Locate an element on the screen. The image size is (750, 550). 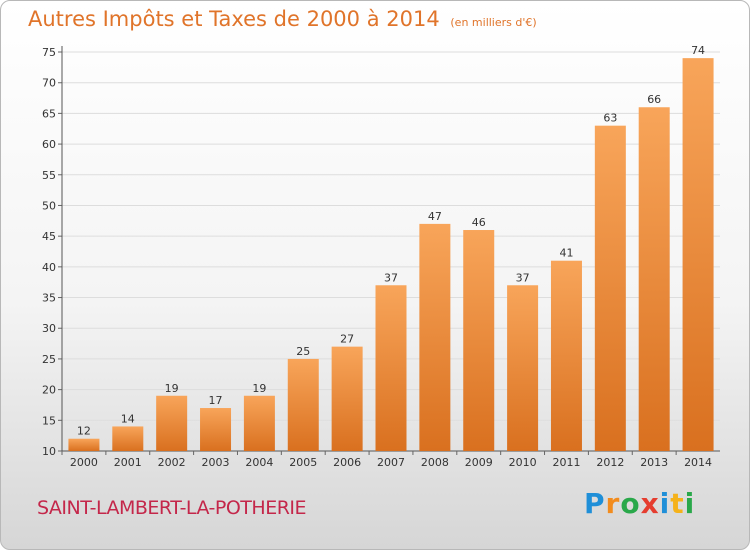
brand-logo: Proxiti is located at coordinates (639, 503).